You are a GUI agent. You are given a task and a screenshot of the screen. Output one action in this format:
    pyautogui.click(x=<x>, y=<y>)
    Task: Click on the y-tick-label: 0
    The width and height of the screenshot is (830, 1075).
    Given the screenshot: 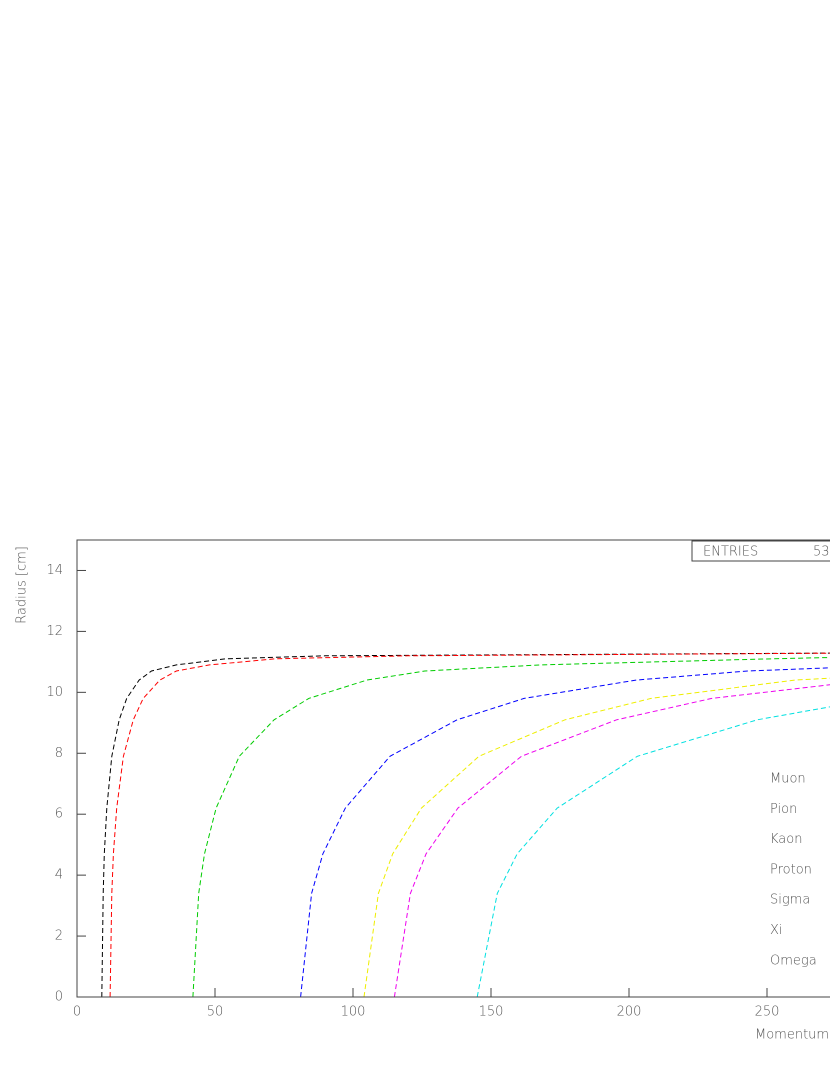 What is the action you would take?
    pyautogui.click(x=59, y=997)
    